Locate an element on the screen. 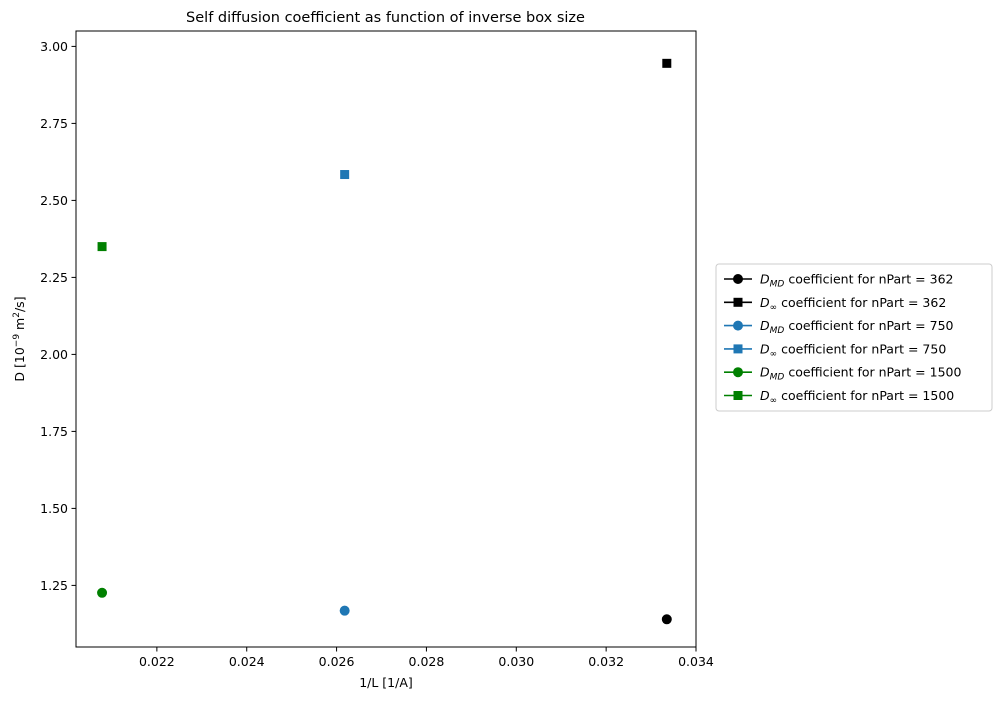  x-tick-label: 0.024 is located at coordinates (247, 661).